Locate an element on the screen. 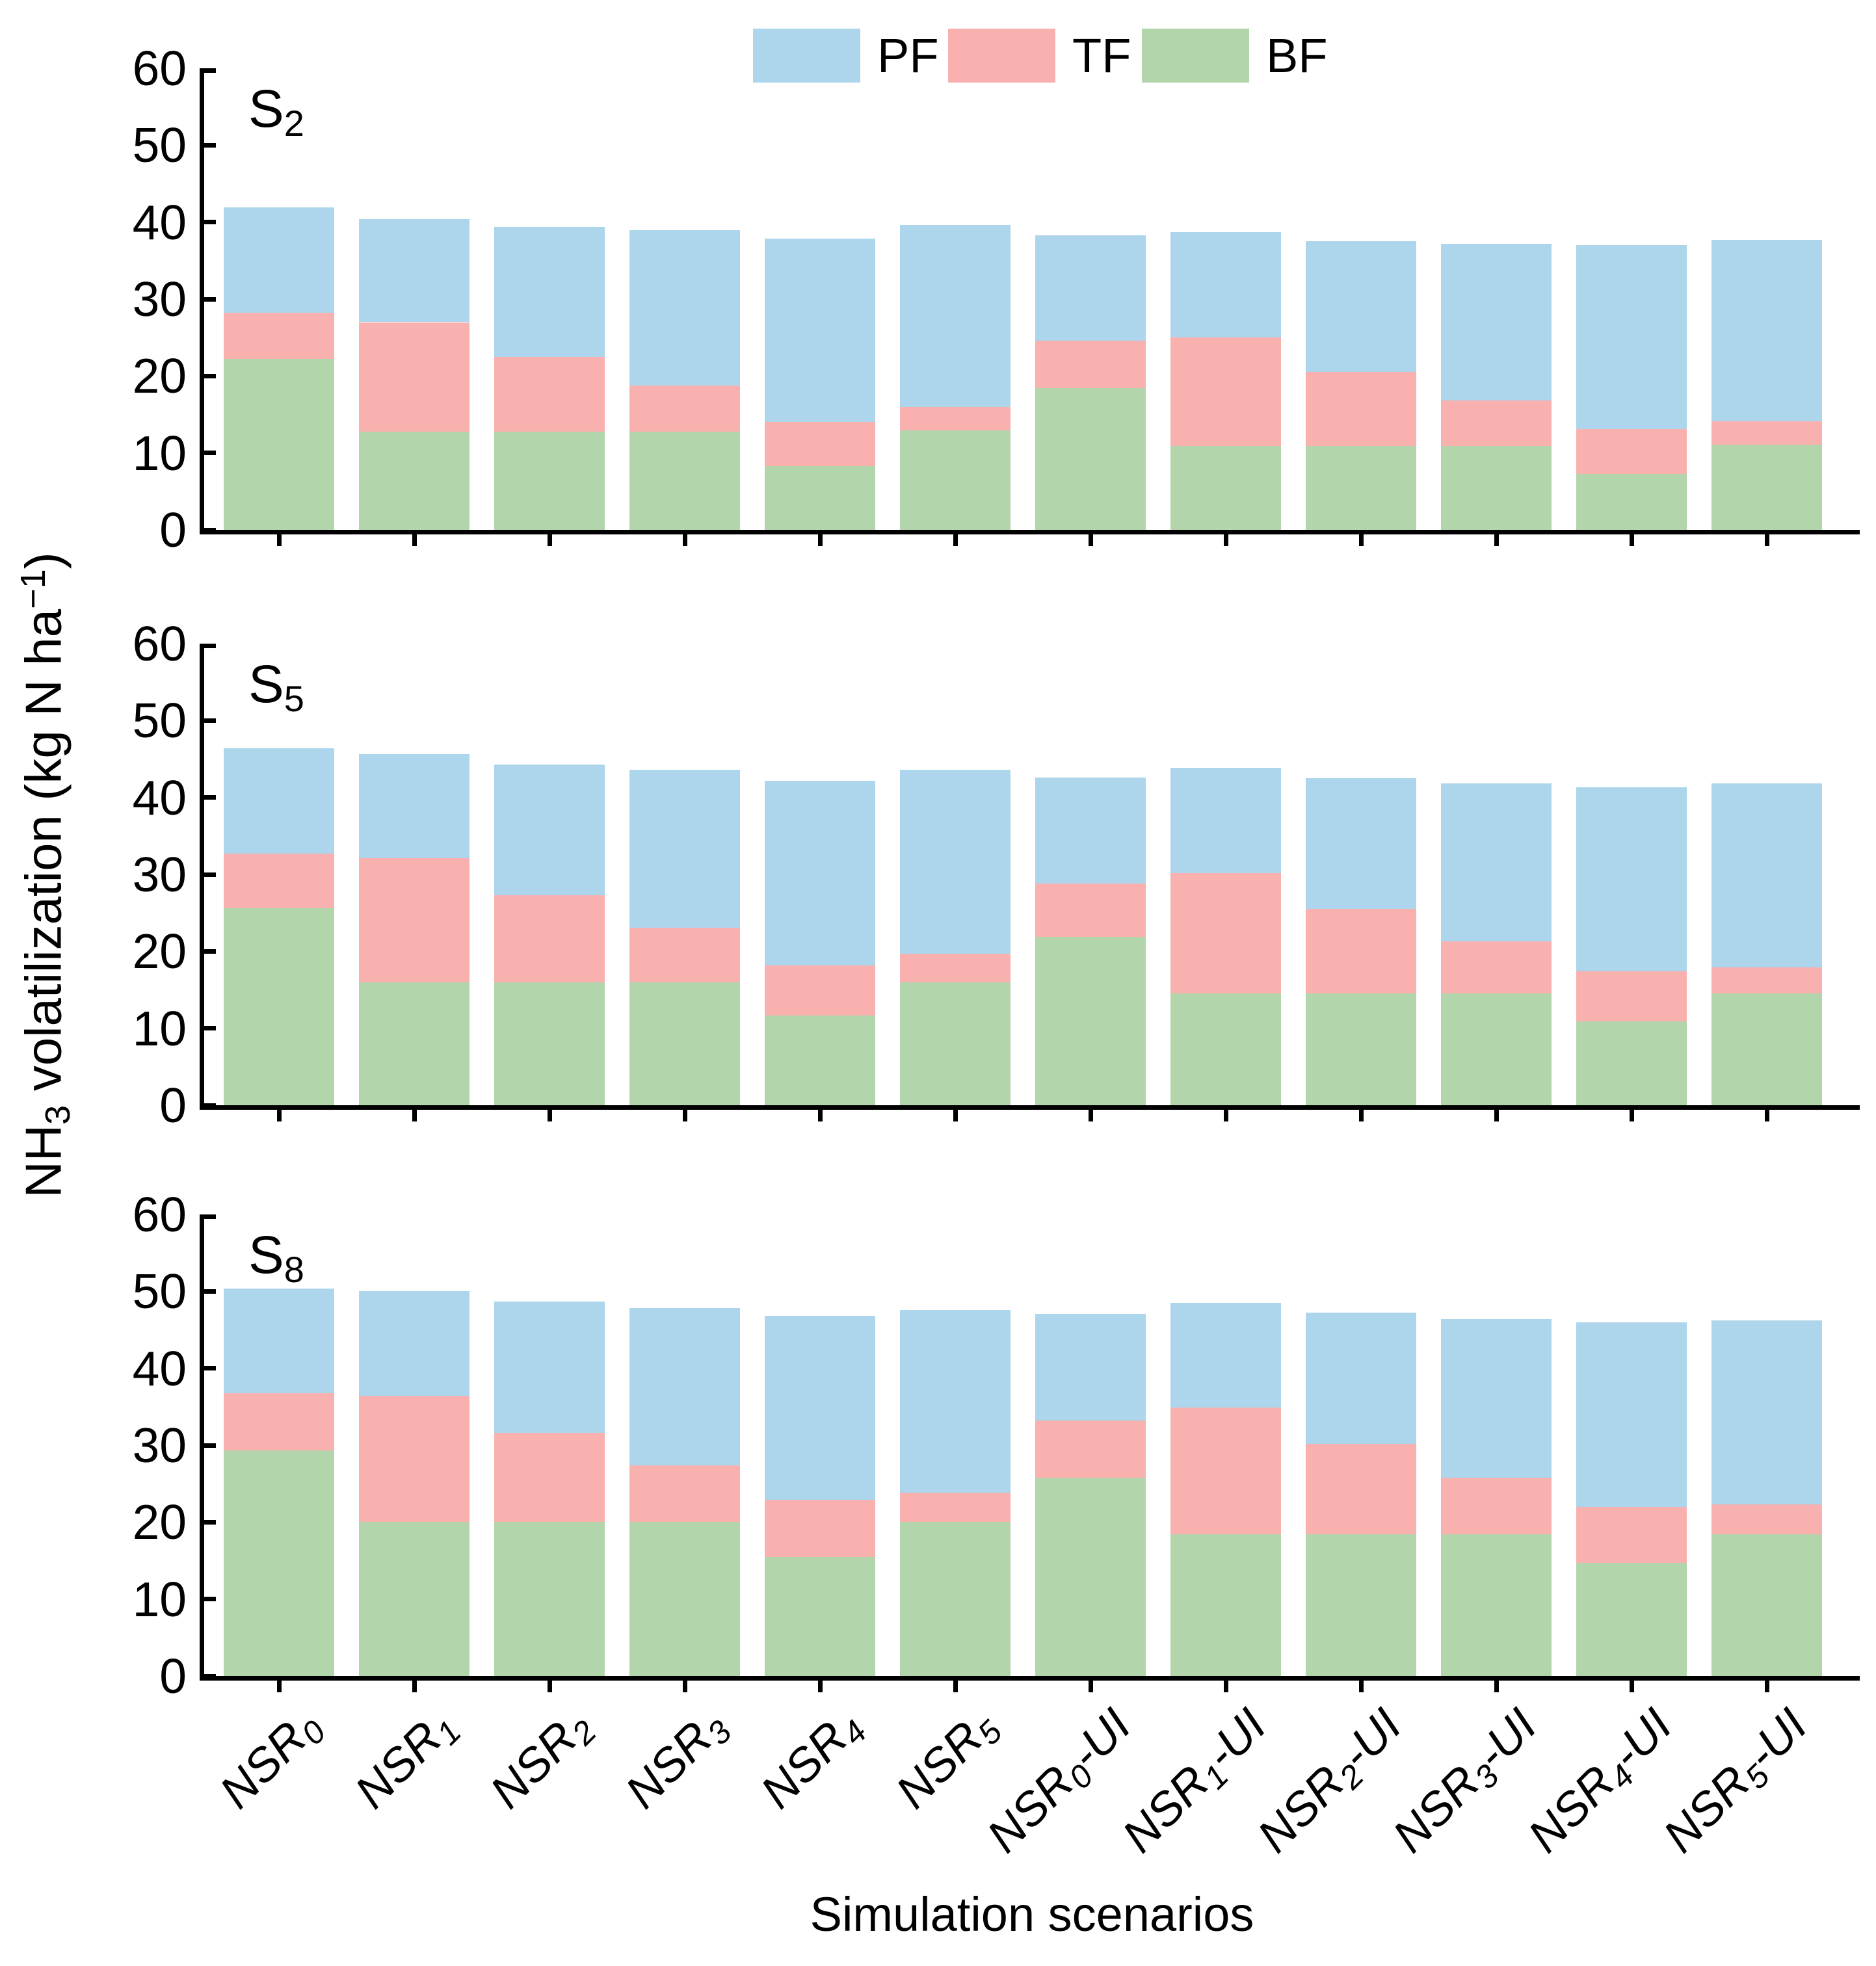 This screenshot has width=1876, height=1966. x-category-label: NSR5-UI is located at coordinates (1736, 1782).